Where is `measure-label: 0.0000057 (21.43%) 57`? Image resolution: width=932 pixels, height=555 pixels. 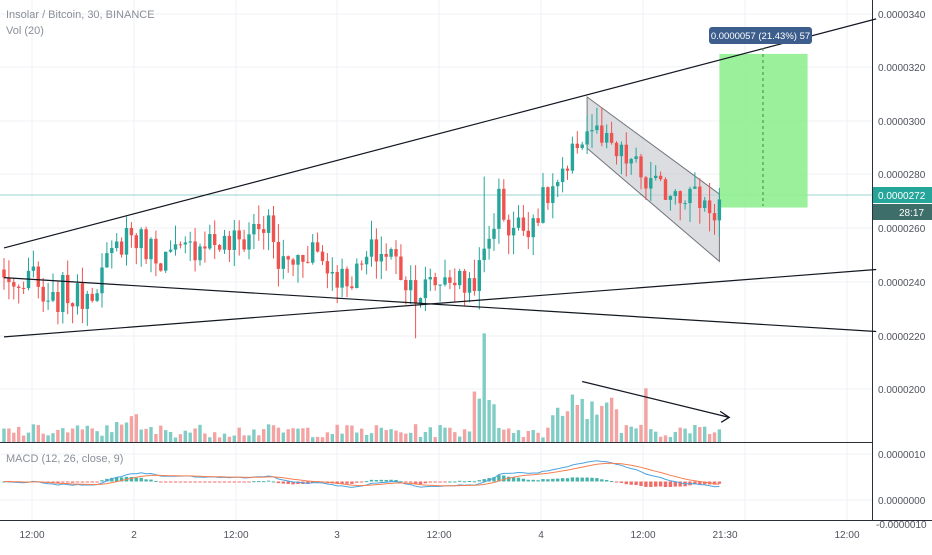 measure-label: 0.0000057 (21.43%) 57 is located at coordinates (760, 36).